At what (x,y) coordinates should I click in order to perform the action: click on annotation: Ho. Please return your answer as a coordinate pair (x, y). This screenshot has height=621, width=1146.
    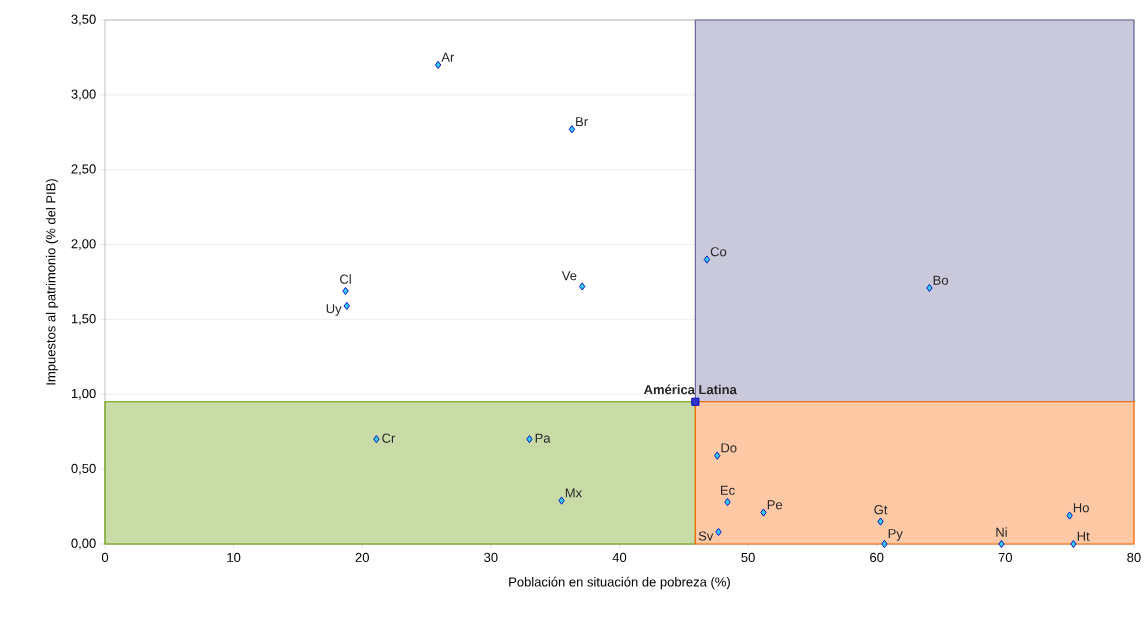
    Looking at the image, I should click on (1081, 508).